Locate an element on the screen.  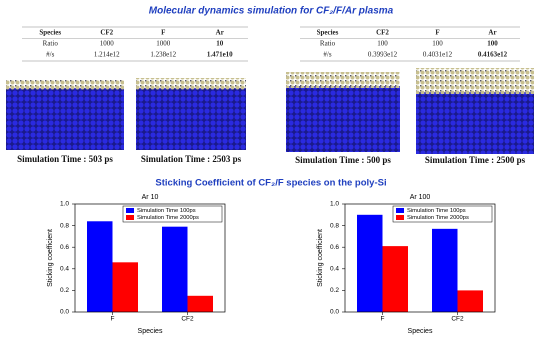
table-cell: 1.238e12 is located at coordinates (163, 55).